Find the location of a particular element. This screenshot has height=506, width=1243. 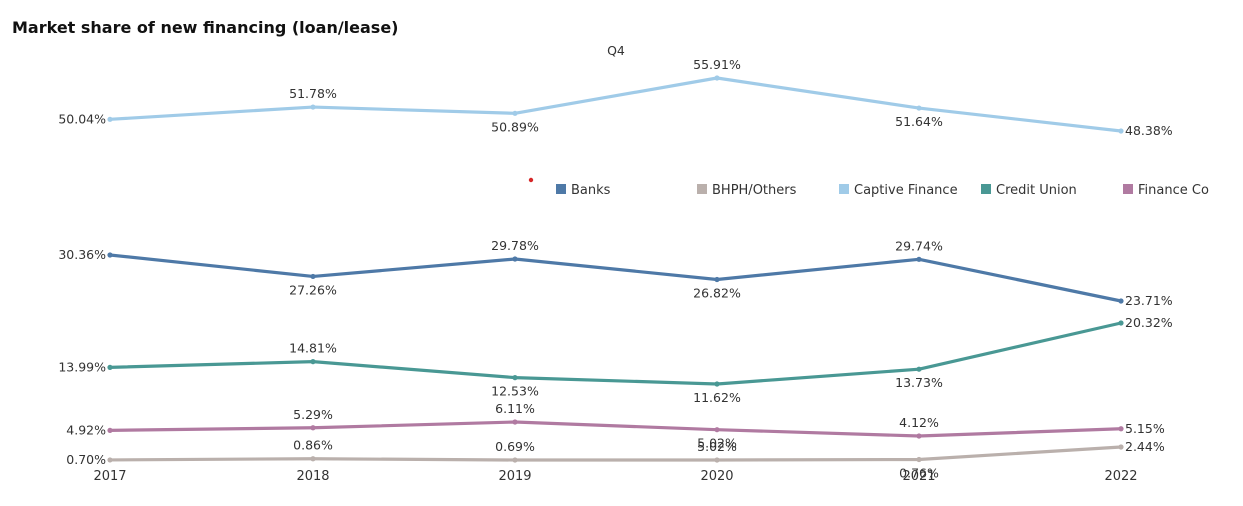

data-label: 51.78% is located at coordinates (313, 93).